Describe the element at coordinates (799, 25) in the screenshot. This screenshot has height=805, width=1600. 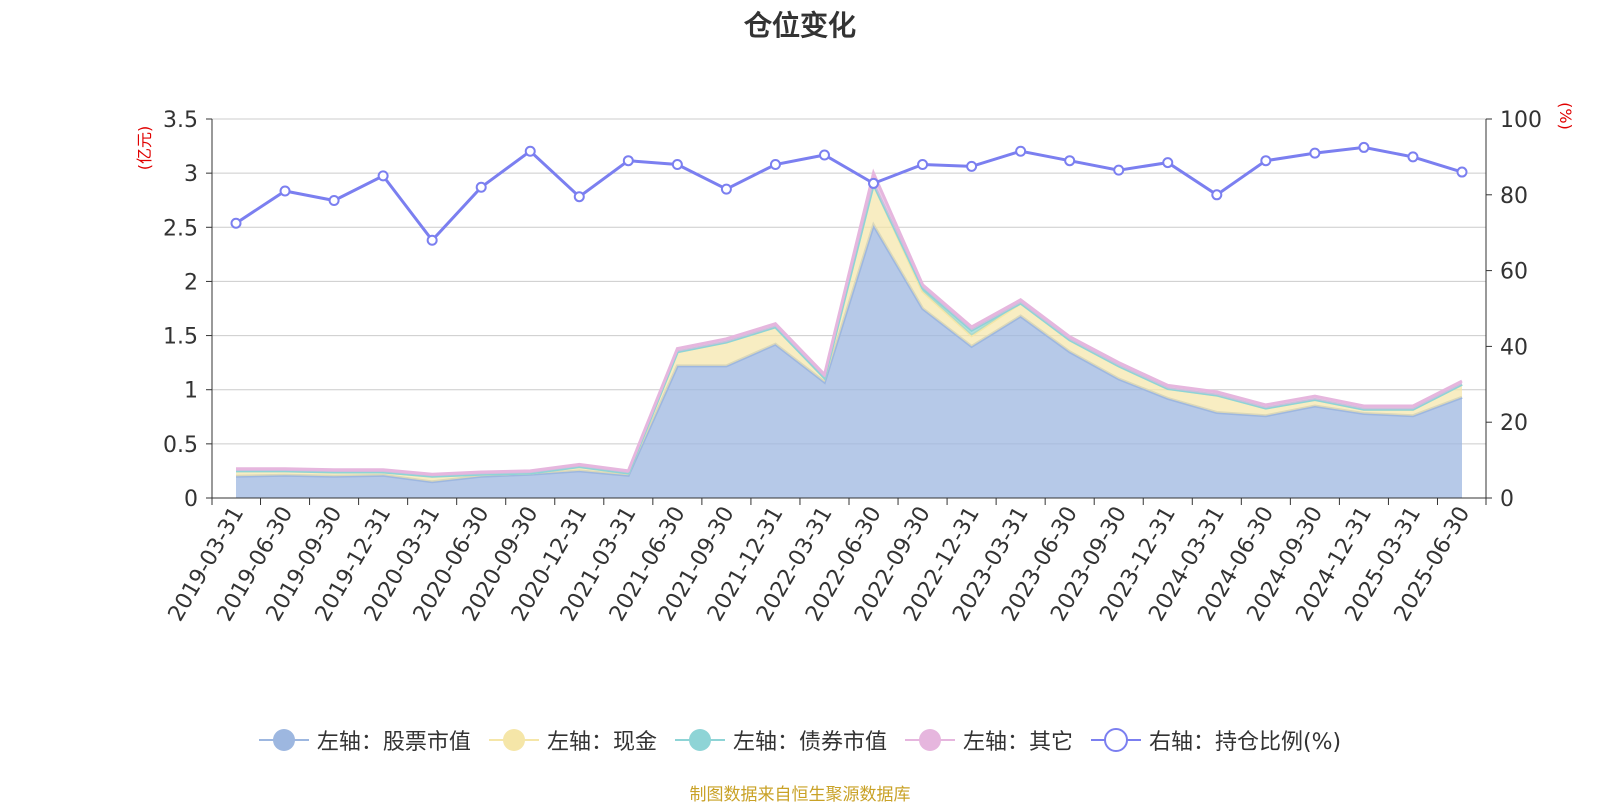
I see `chart-title: 仓位变化` at that location.